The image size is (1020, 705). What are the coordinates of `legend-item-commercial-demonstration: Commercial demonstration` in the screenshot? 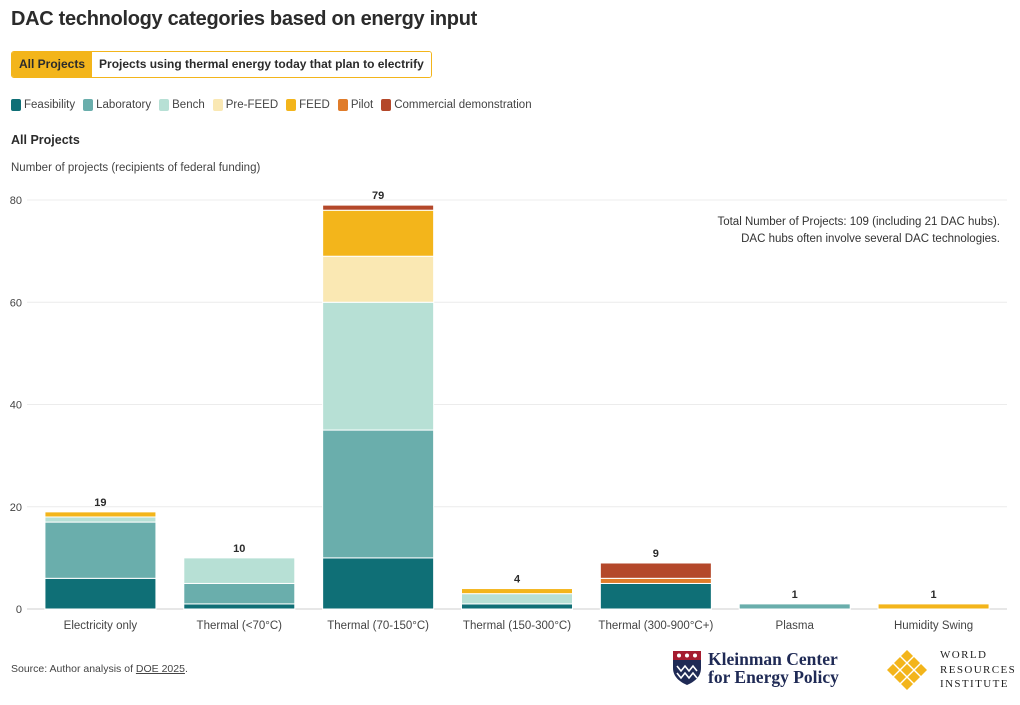 It's located at (456, 105).